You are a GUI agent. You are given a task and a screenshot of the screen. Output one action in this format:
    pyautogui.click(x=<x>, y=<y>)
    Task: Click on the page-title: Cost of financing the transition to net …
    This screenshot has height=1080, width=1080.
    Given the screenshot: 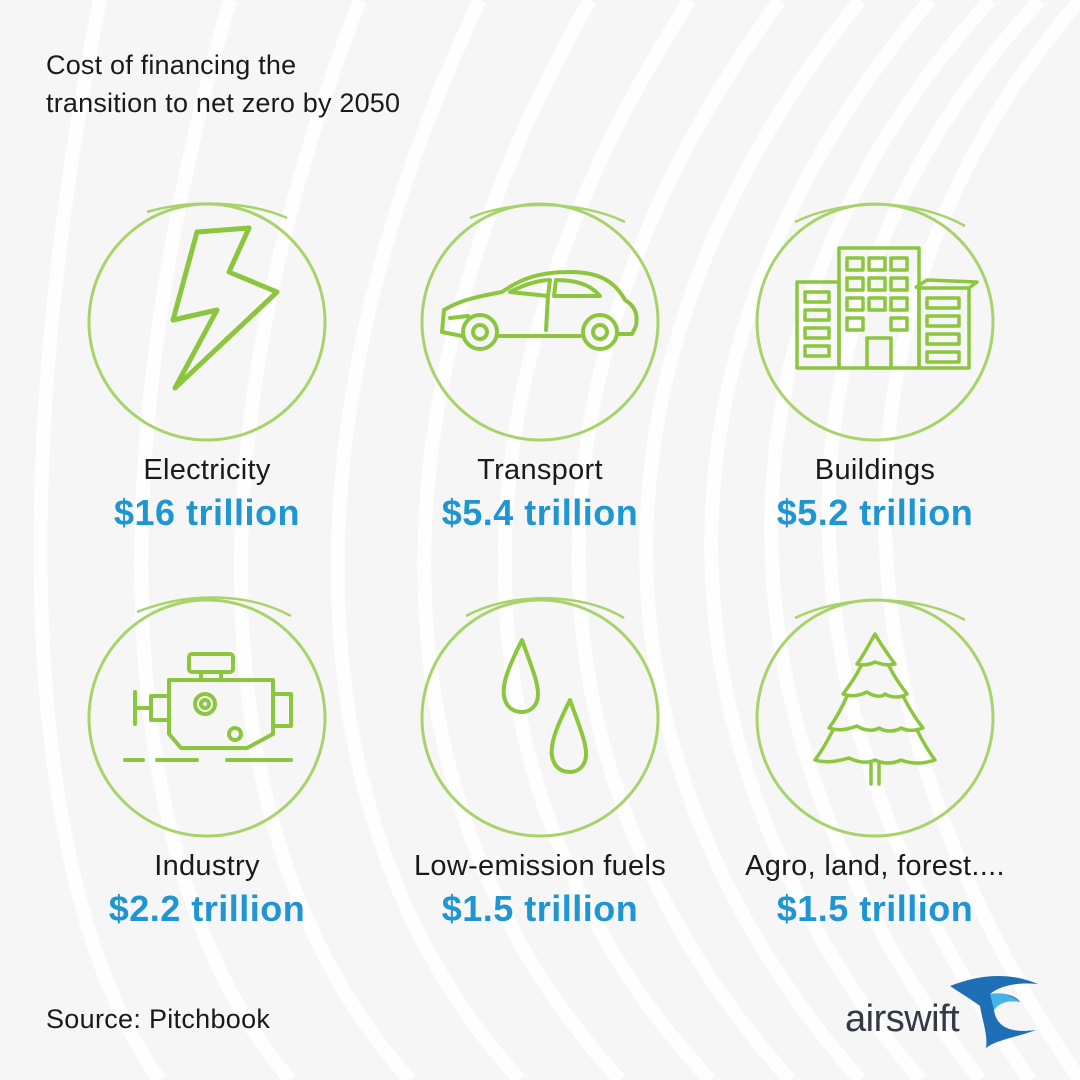 What is the action you would take?
    pyautogui.click(x=306, y=84)
    